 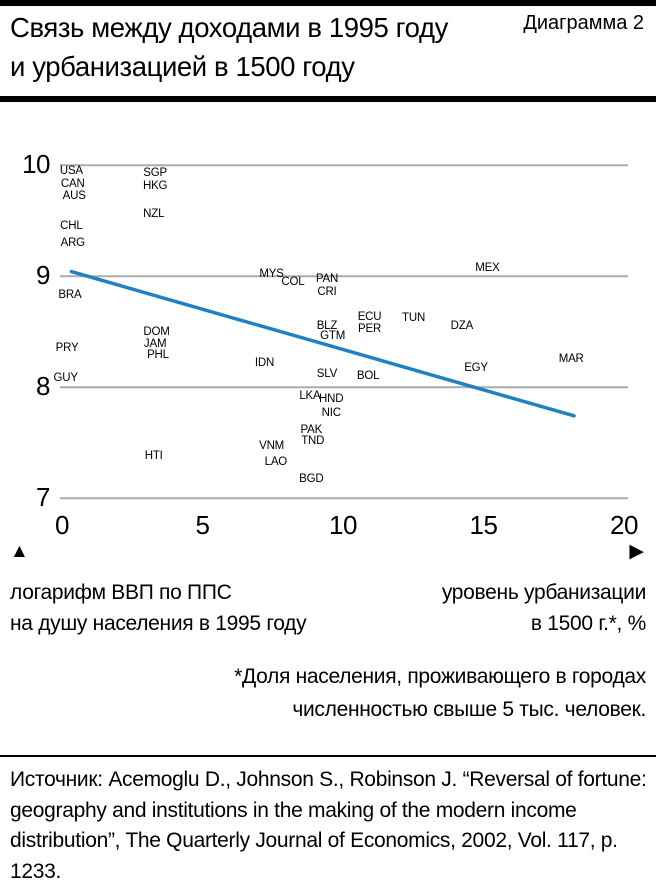 I want to click on data-point-bgd: BGD, so click(x=311, y=479).